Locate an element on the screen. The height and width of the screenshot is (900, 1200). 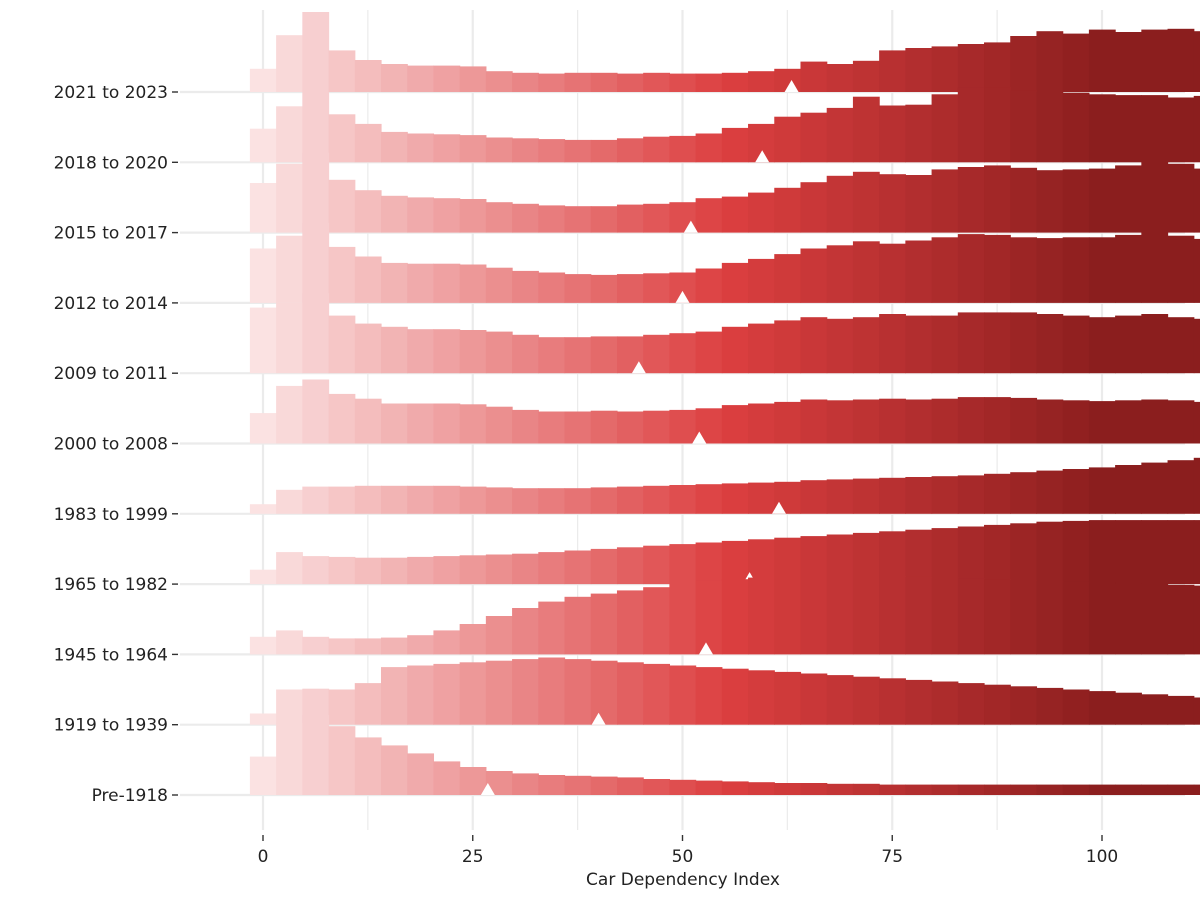
x-tick-label: 0 is located at coordinates (263, 857).